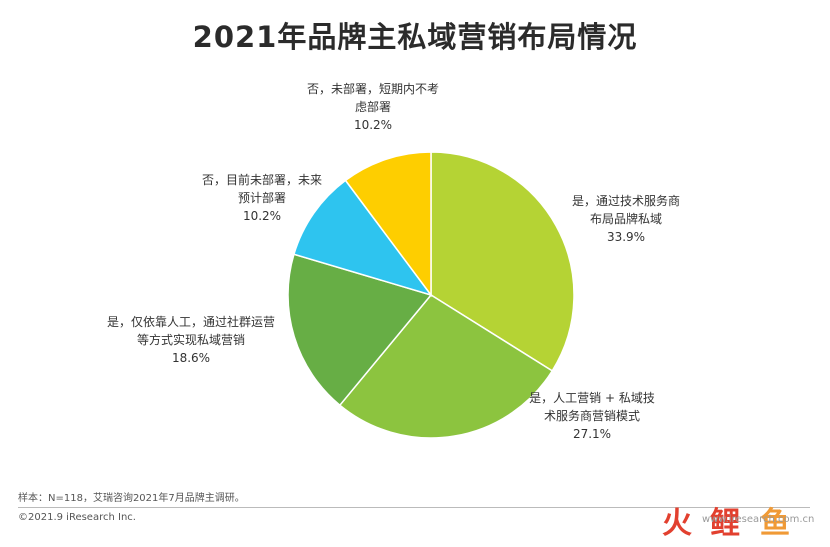 This screenshot has width=830, height=547. Describe the element at coordinates (415, 37) in the screenshot. I see `chart-title: 2021年品牌主私域营销布局情况` at that location.